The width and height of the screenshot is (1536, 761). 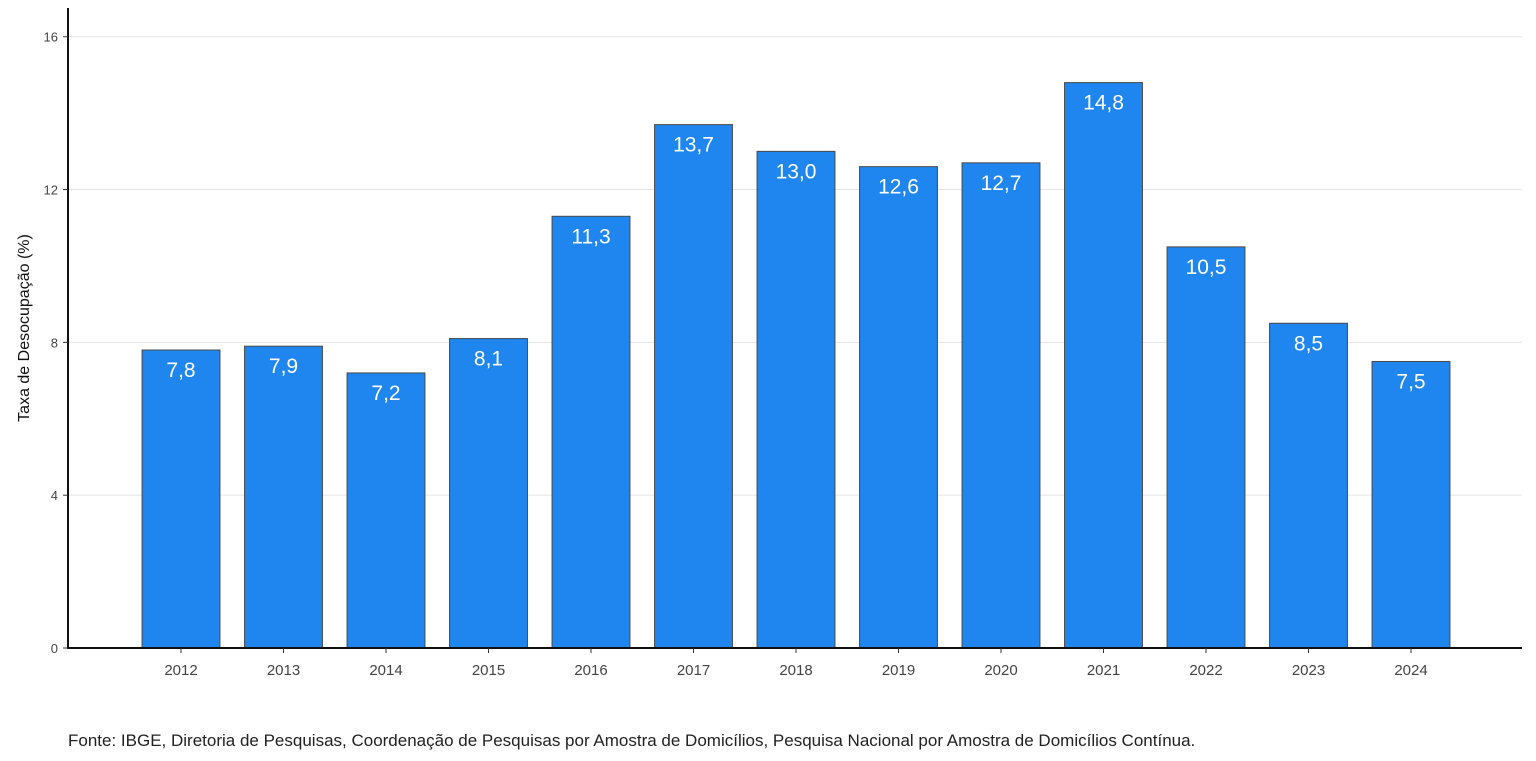 What do you see at coordinates (898, 670) in the screenshot?
I see `x-tick-label: 2019` at bounding box center [898, 670].